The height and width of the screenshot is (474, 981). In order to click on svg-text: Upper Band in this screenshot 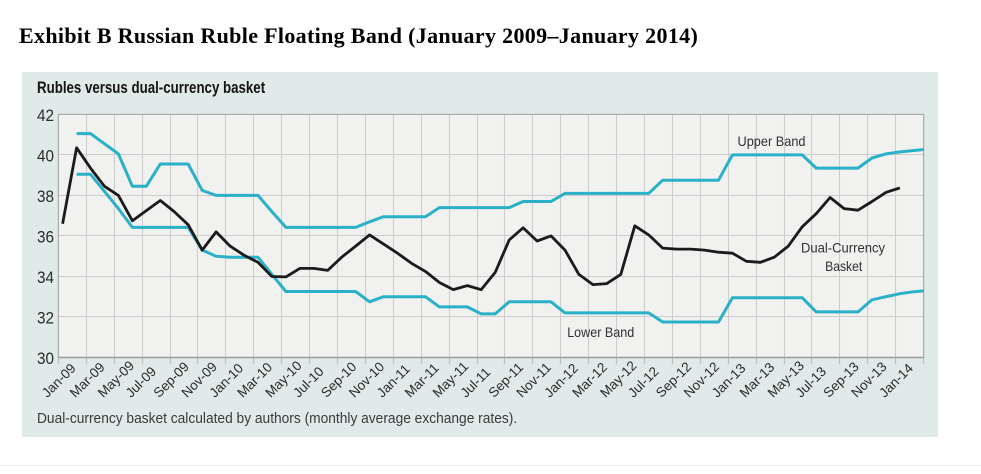, I will do `click(772, 141)`.